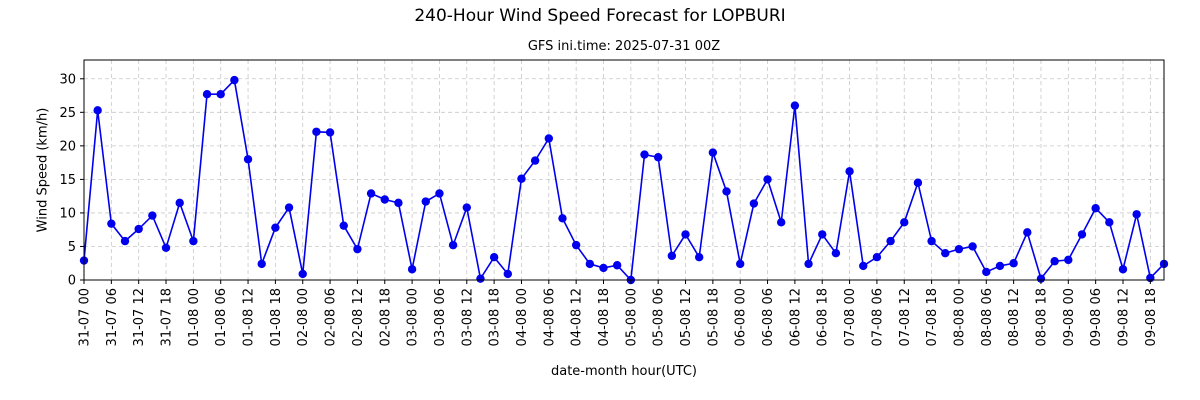  I want to click on x-tick-label: 05-08 12, so click(686, 317).